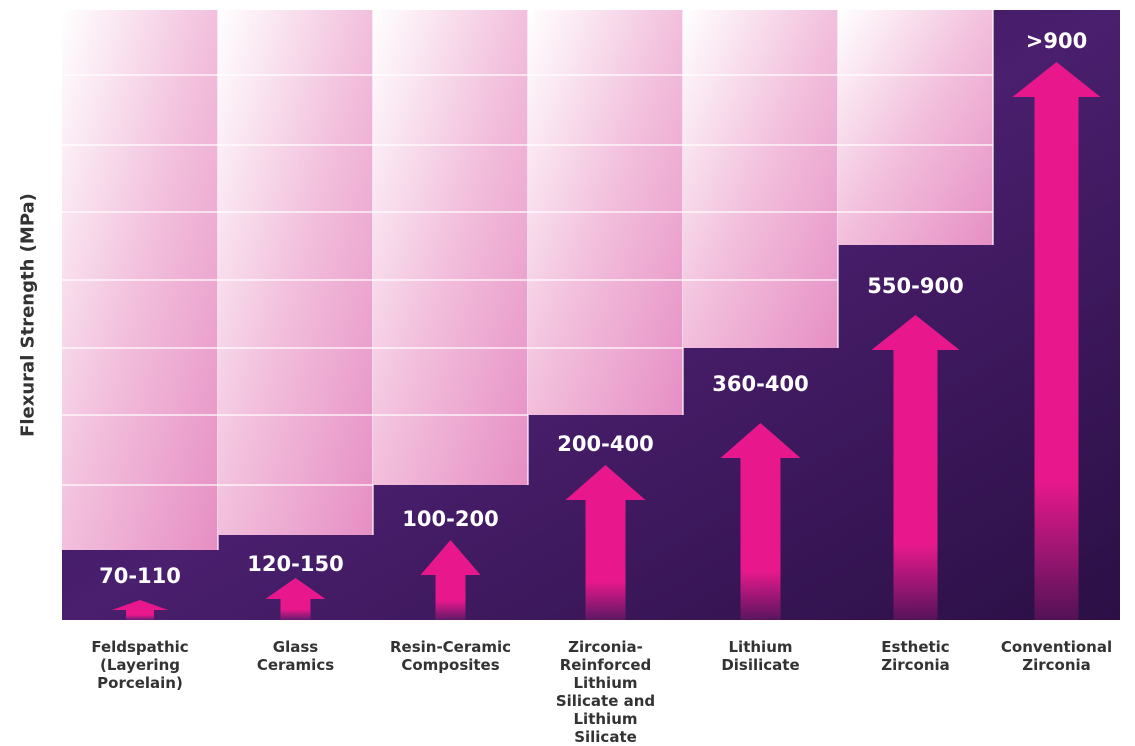  I want to click on category-label: Glass Ceramics, so click(295, 656).